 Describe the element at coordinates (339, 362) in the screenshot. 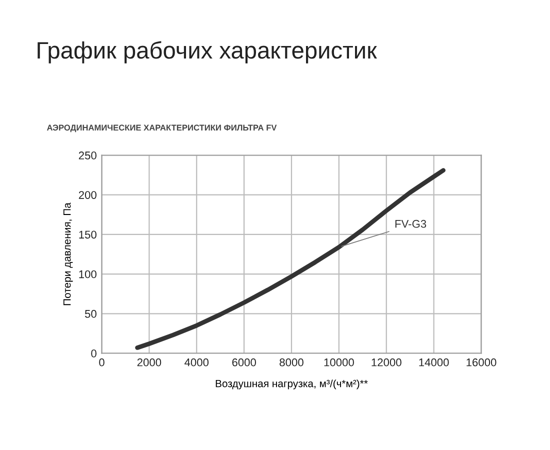

I see `x-tick-label: 10000` at that location.